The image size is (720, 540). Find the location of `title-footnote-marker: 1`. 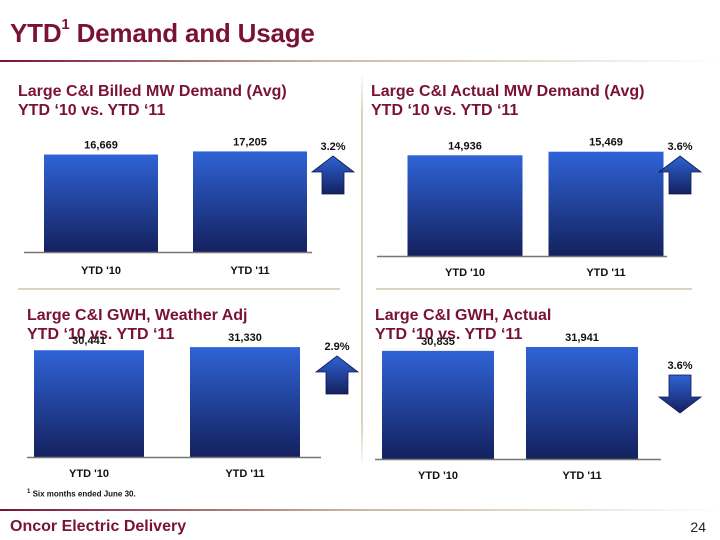

title-footnote-marker: 1 is located at coordinates (65, 25).